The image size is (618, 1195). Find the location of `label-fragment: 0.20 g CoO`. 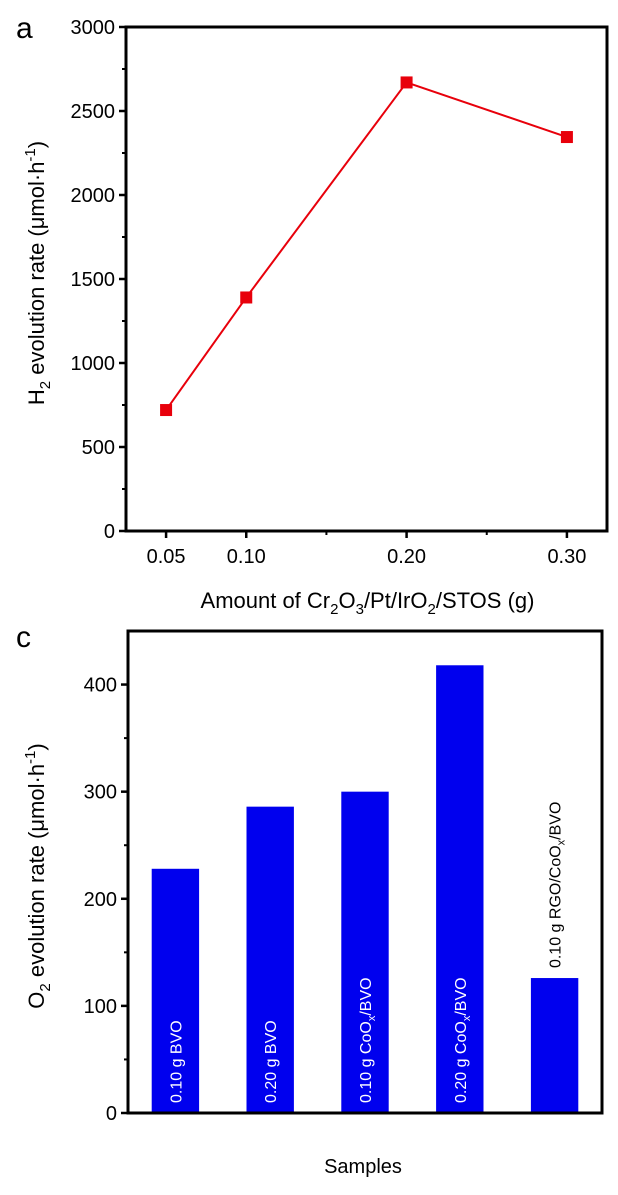

label-fragment: 0.20 g CoO is located at coordinates (461, 1062).